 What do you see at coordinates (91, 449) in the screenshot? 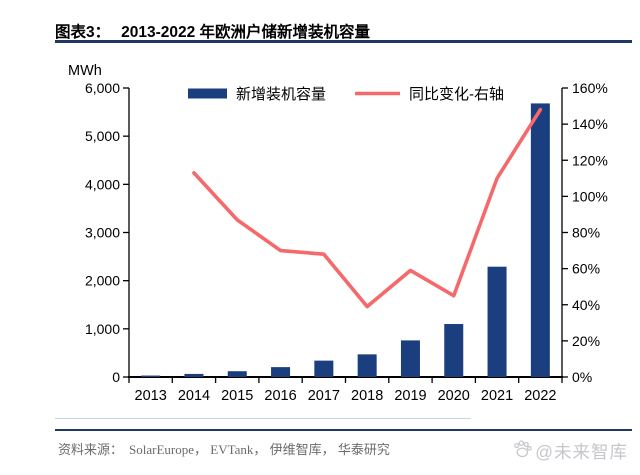
I see `source-label: 资料来源：` at bounding box center [91, 449].